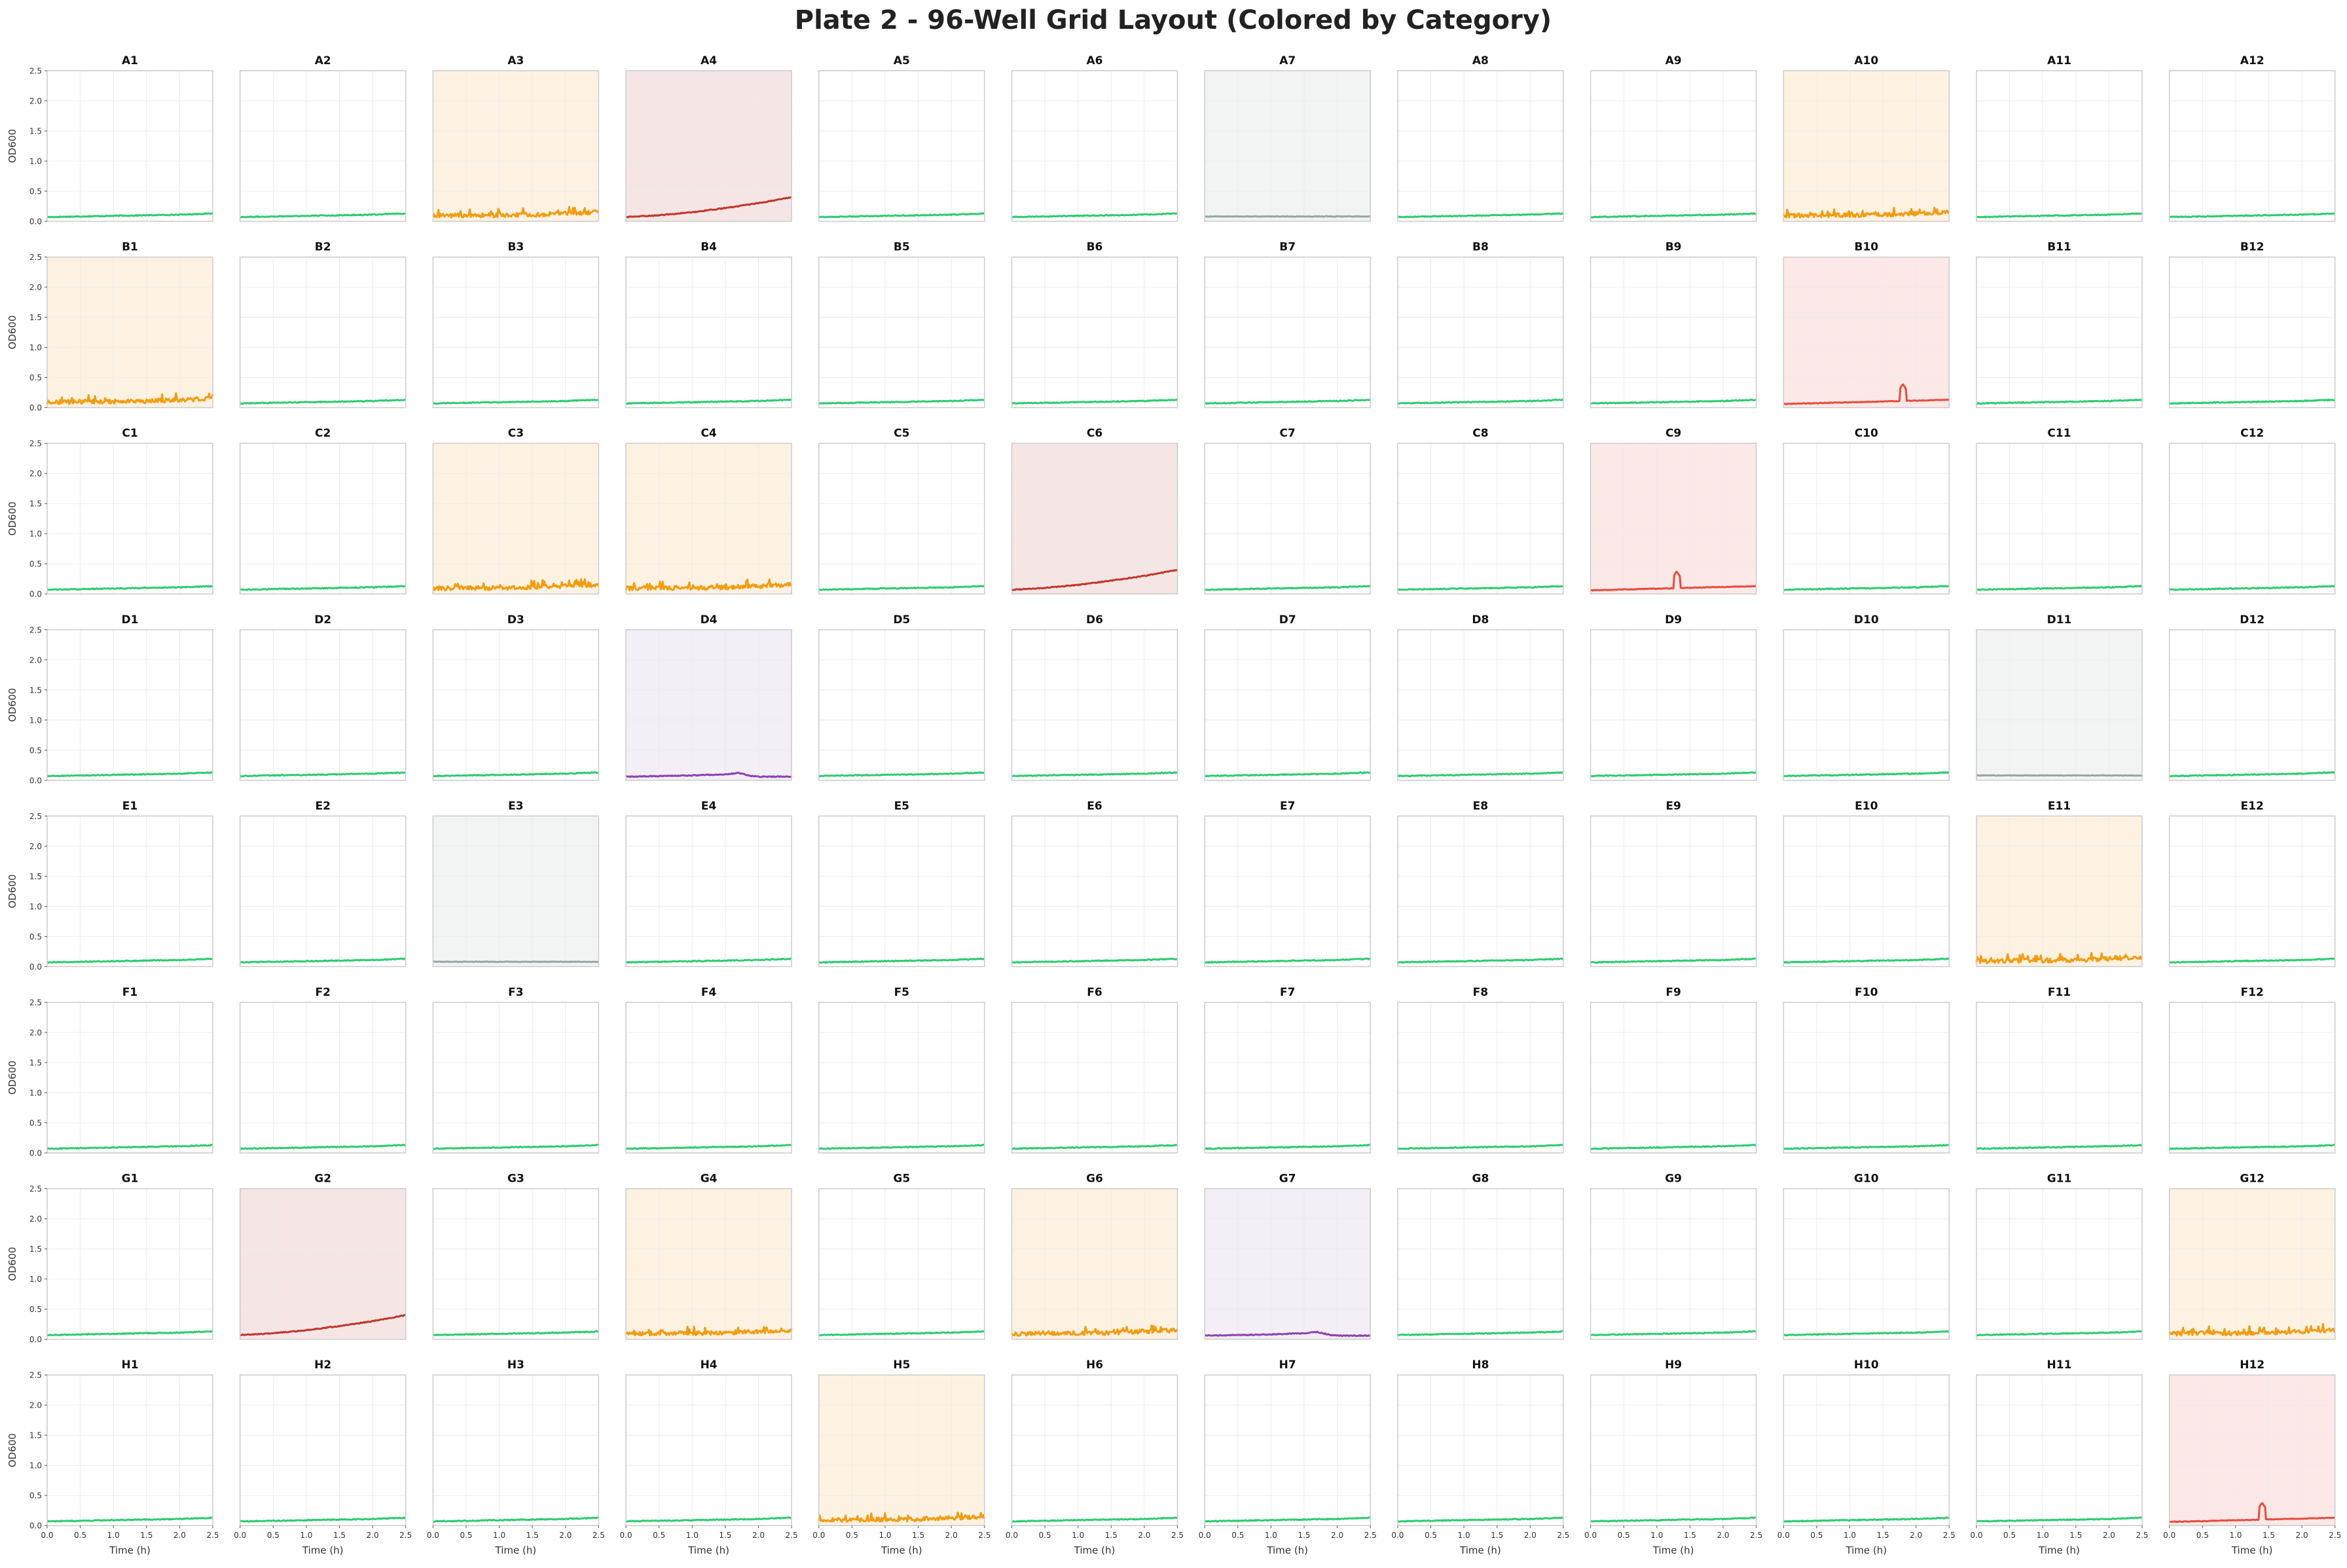  I want to click on well-title: F5, so click(901, 992).